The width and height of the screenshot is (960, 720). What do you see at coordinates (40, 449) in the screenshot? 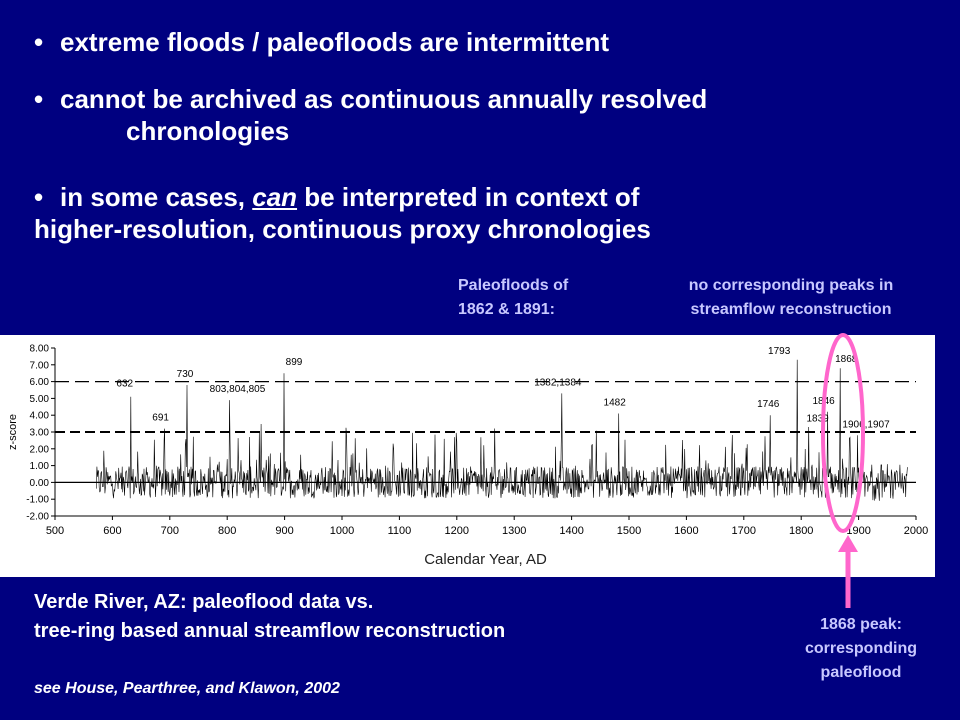
I see `y-tick-label: 2.00` at bounding box center [40, 449].